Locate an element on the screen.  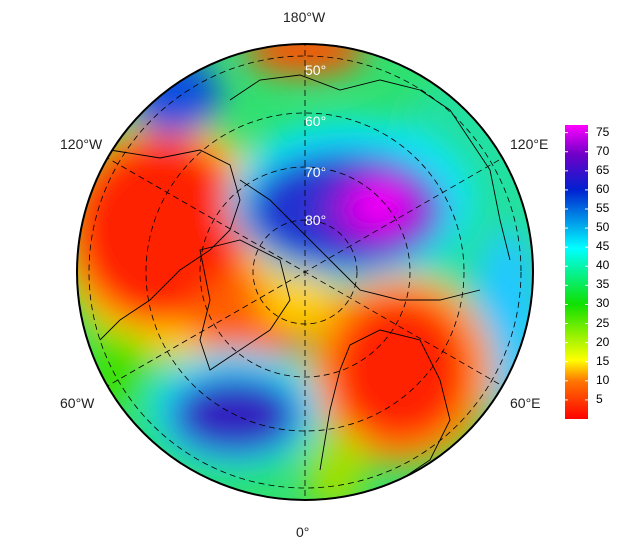
lon-label-60w: 60°W is located at coordinates (77, 403).